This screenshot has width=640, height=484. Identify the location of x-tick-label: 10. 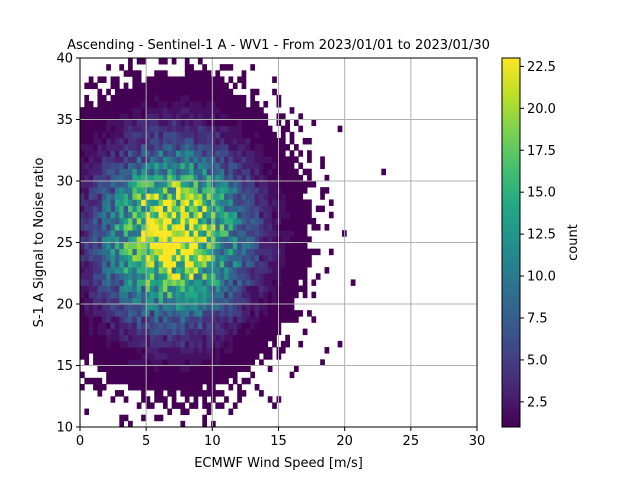
(212, 441).